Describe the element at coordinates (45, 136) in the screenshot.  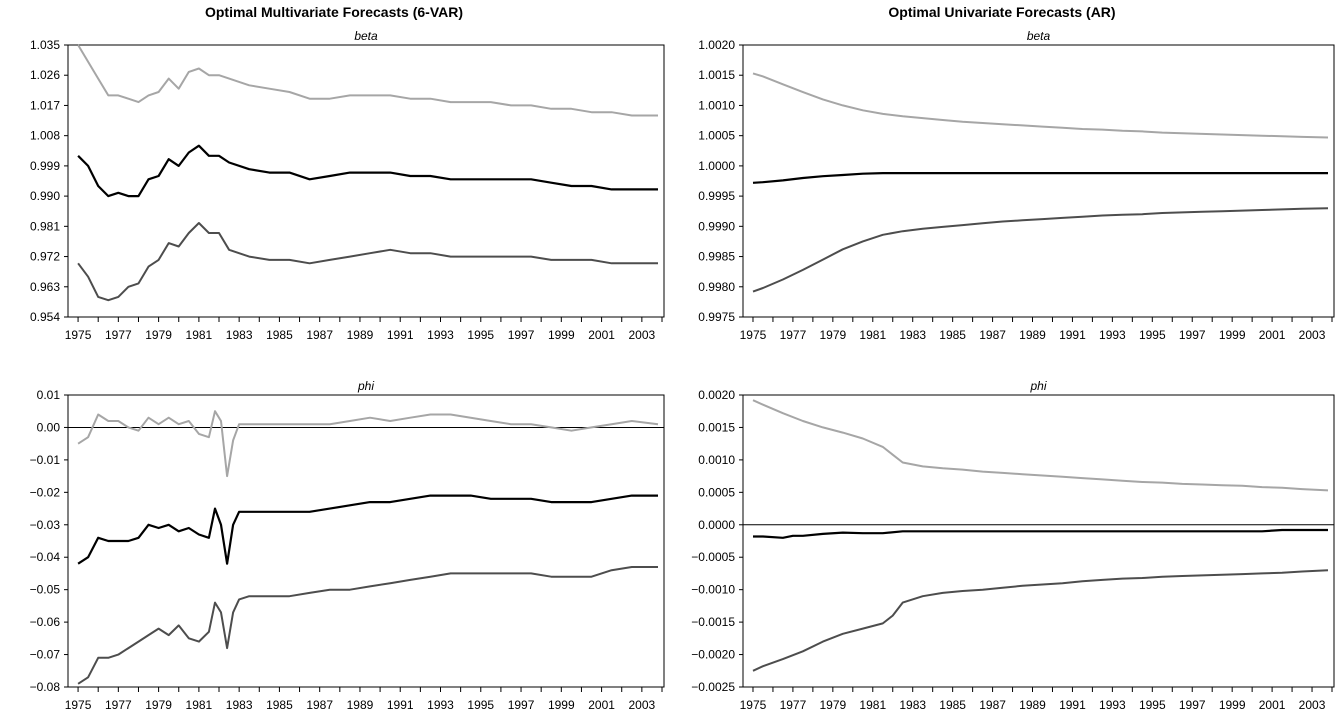
I see `y-tick-label: 1.008` at that location.